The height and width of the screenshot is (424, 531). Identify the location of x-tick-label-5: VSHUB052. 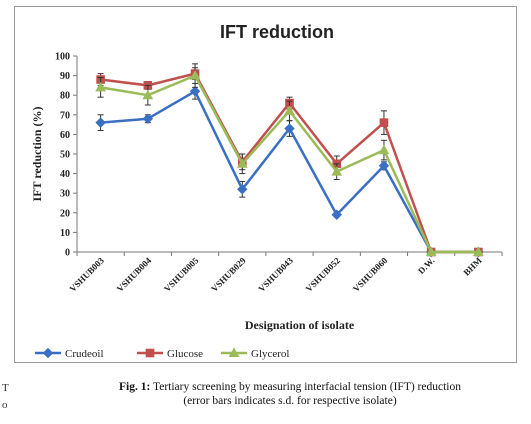
(323, 274).